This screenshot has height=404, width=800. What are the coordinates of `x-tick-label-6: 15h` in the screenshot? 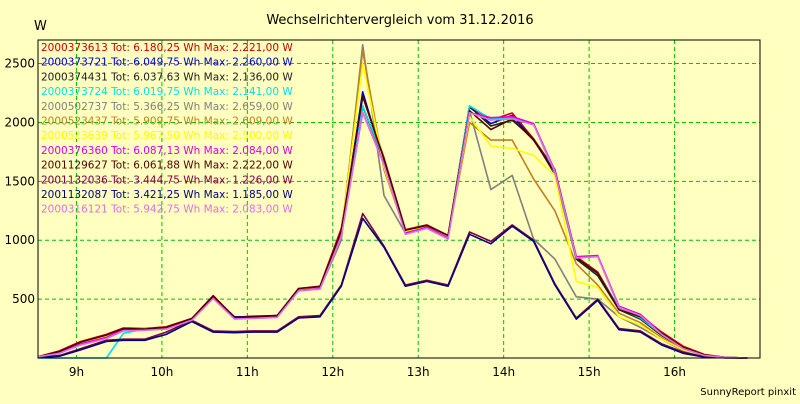 It's located at (589, 372).